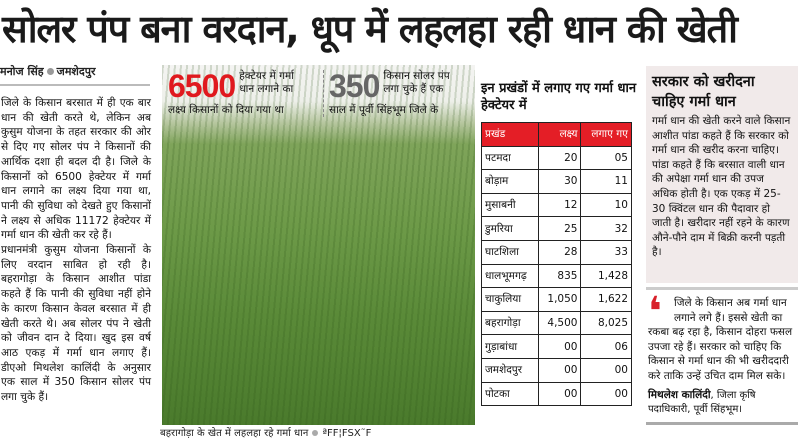 This screenshot has height=444, width=800. Describe the element at coordinates (606, 276) in the screenshot. I see `planted-value: 1,428` at that location.